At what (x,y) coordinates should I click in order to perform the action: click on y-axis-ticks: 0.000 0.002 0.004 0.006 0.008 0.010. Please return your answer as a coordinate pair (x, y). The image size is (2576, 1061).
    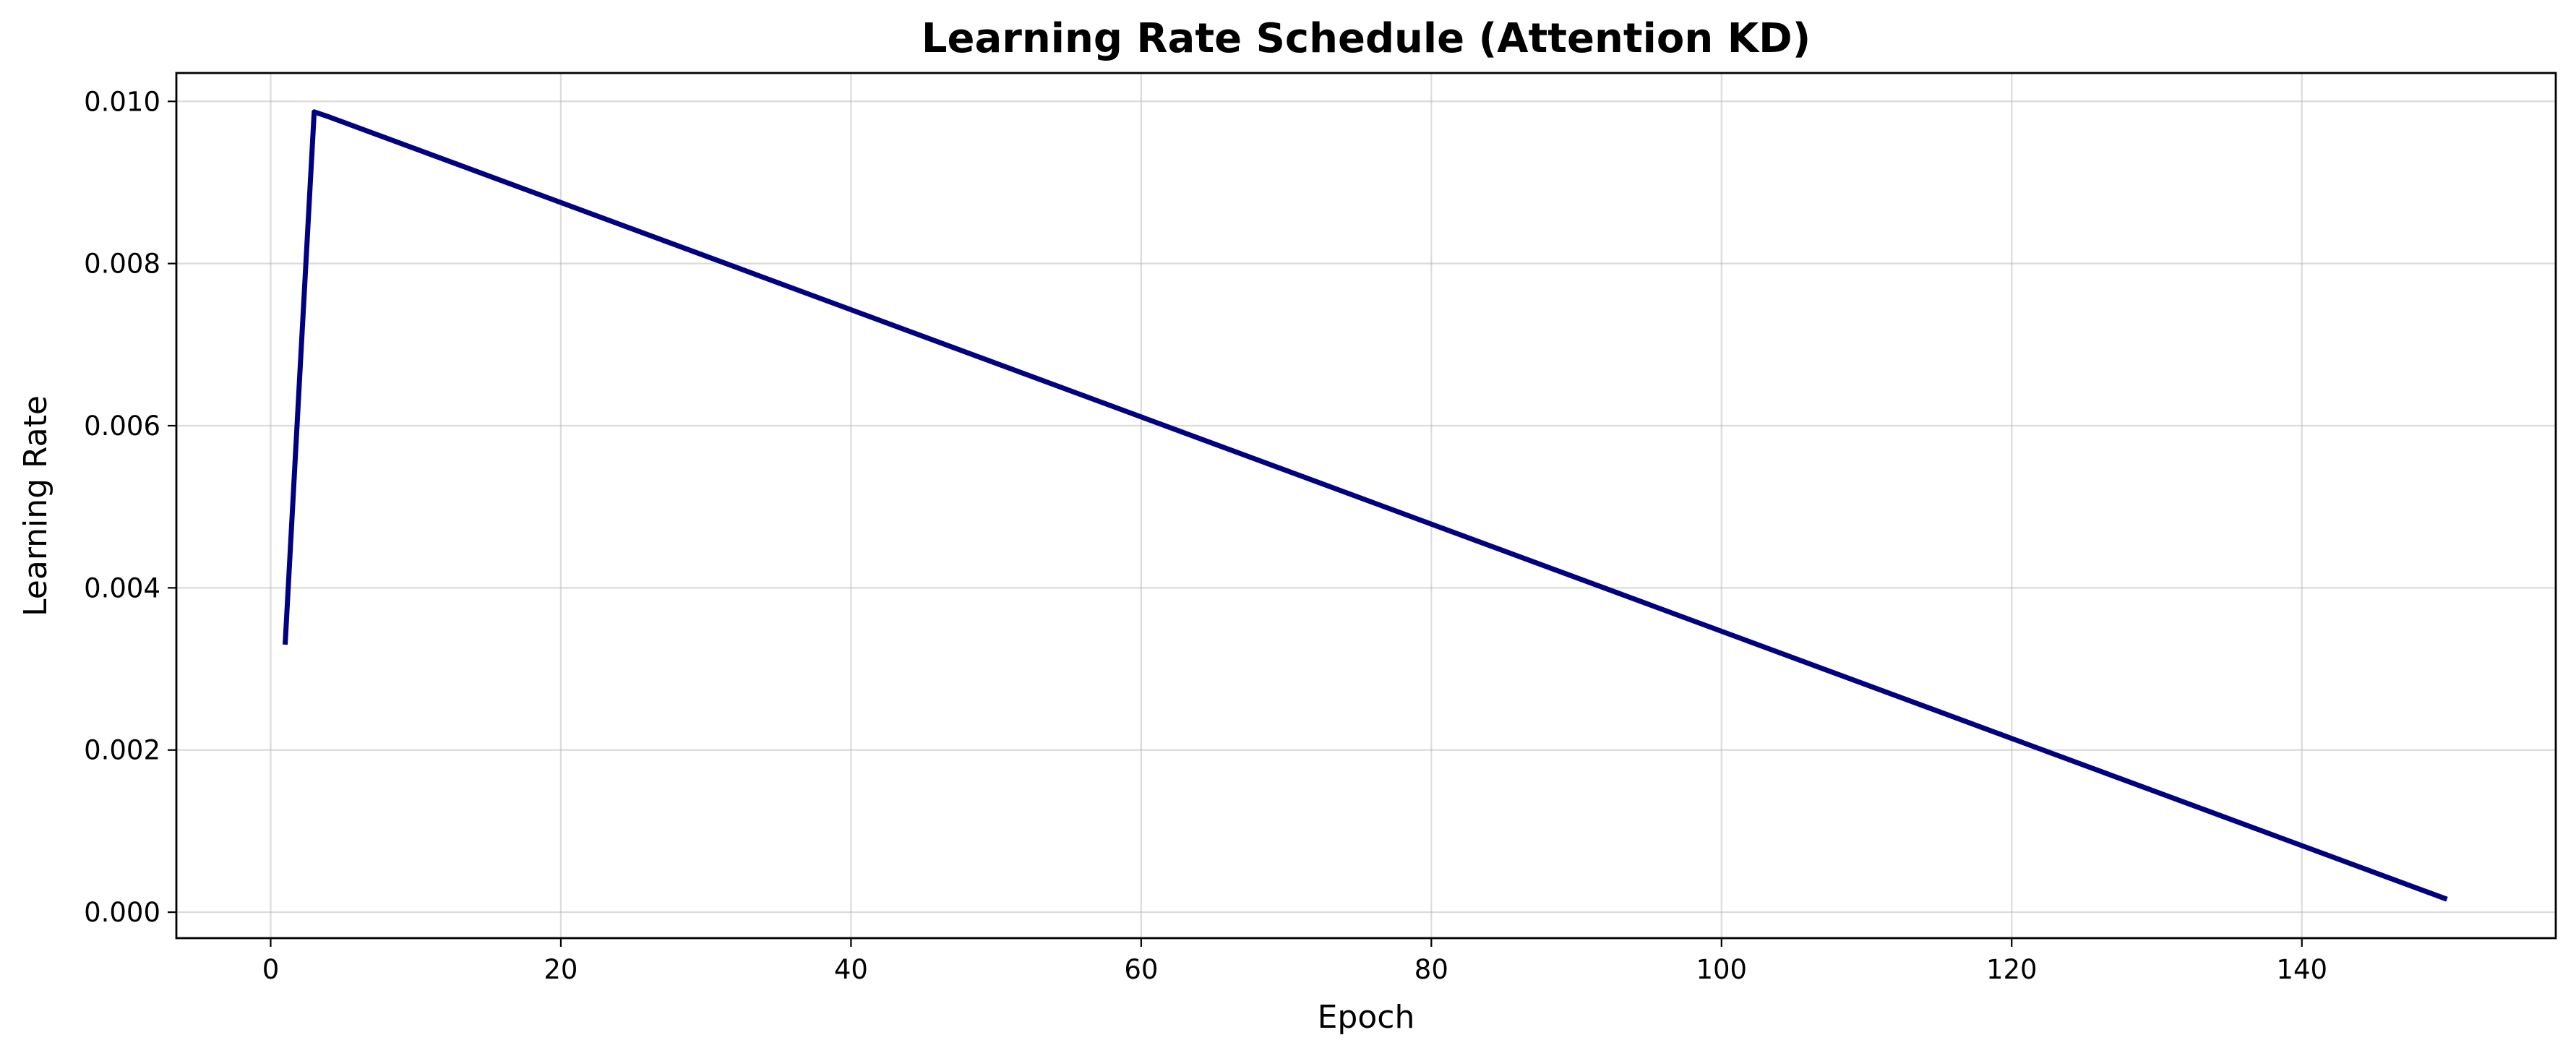
    Looking at the image, I should click on (130, 507).